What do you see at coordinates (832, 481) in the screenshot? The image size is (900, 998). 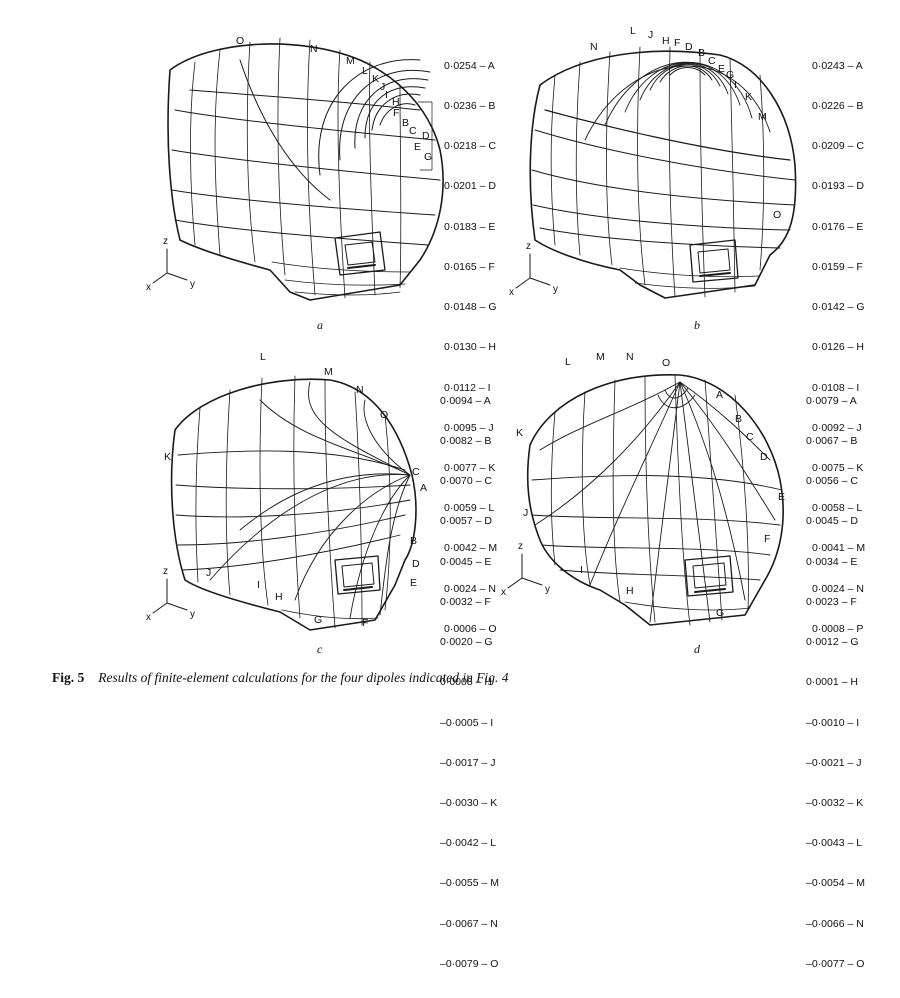 I see `legend-entry: 0·0056 – C` at bounding box center [832, 481].